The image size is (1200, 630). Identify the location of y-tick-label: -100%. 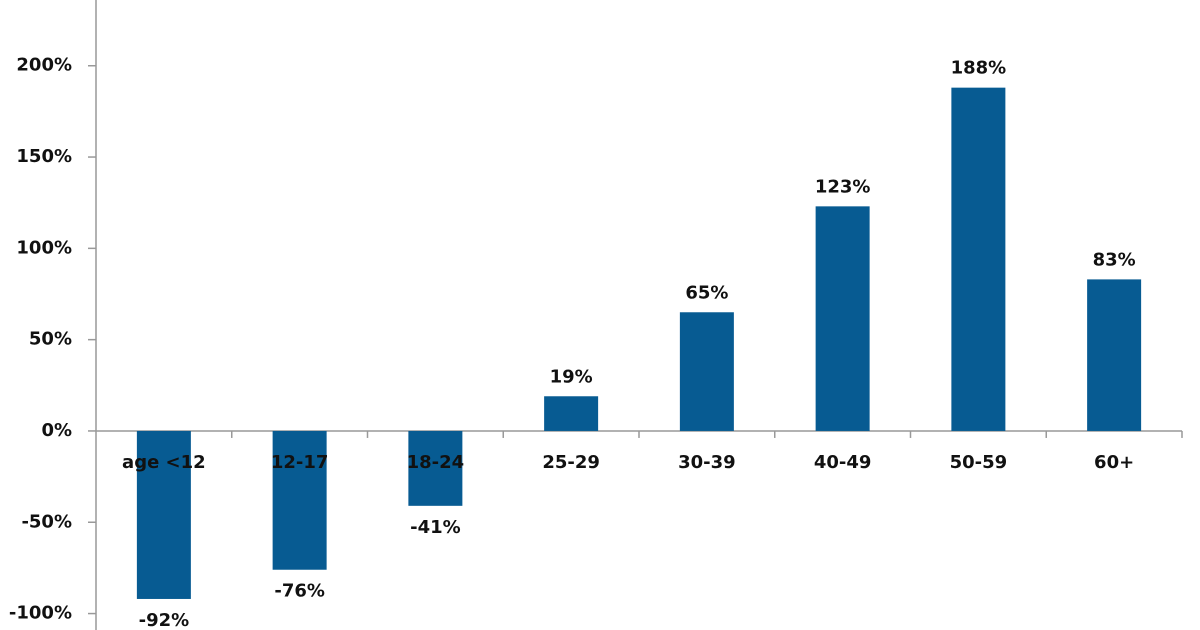
(40, 613).